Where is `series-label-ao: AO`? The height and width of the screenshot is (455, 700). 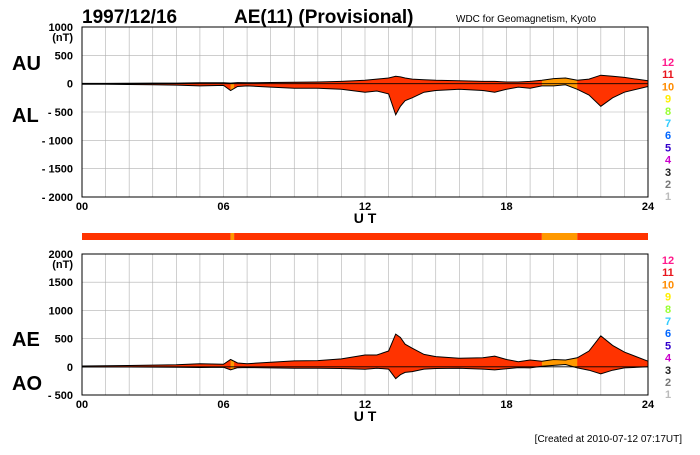
series-label-ao: AO is located at coordinates (27, 384).